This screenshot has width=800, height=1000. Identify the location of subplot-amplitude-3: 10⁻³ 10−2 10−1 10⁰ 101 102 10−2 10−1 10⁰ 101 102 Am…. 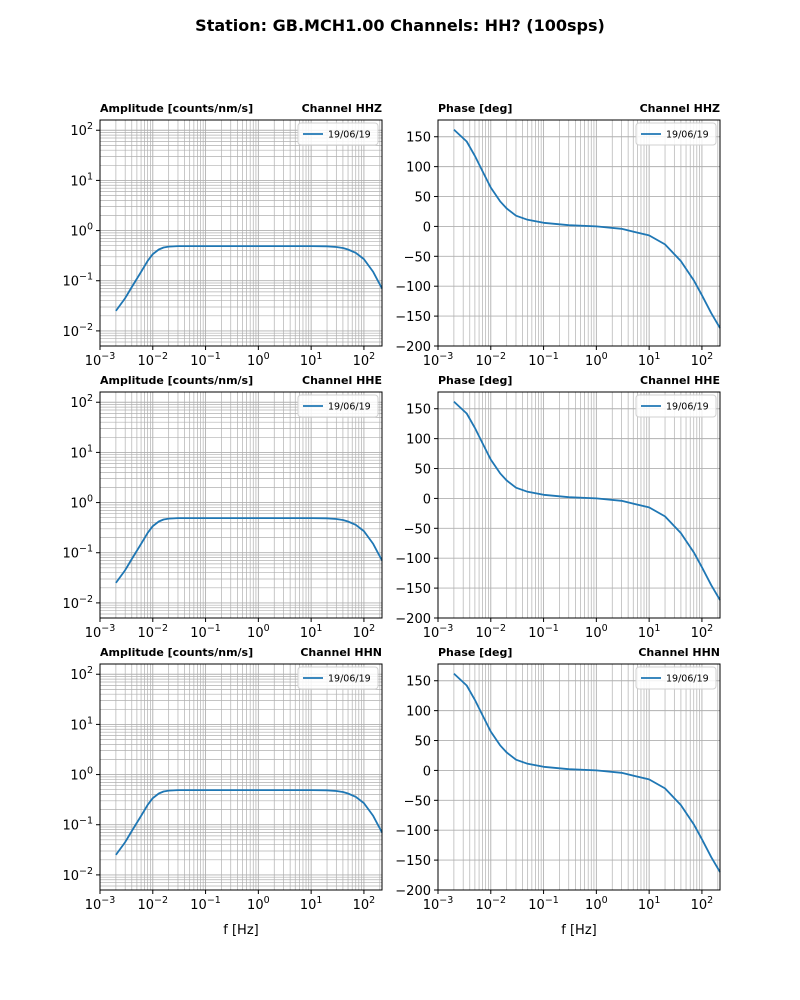
(222, 792).